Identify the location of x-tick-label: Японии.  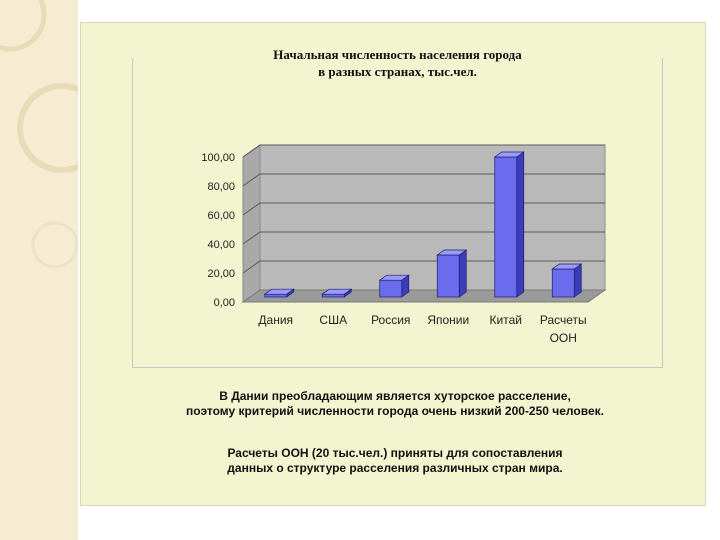
(448, 320).